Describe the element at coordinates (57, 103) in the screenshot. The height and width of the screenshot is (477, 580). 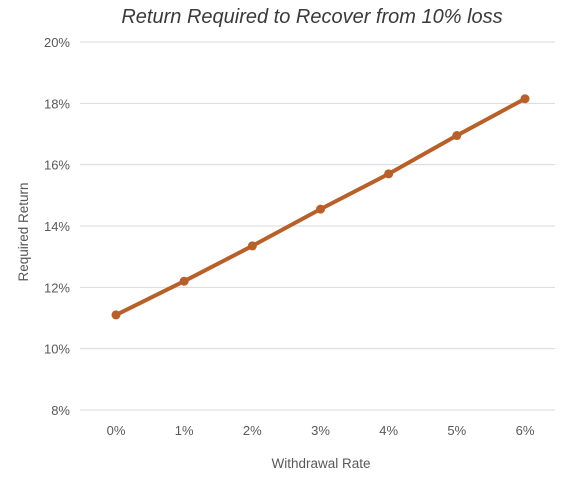
I see `y-tick-label: 18%` at that location.